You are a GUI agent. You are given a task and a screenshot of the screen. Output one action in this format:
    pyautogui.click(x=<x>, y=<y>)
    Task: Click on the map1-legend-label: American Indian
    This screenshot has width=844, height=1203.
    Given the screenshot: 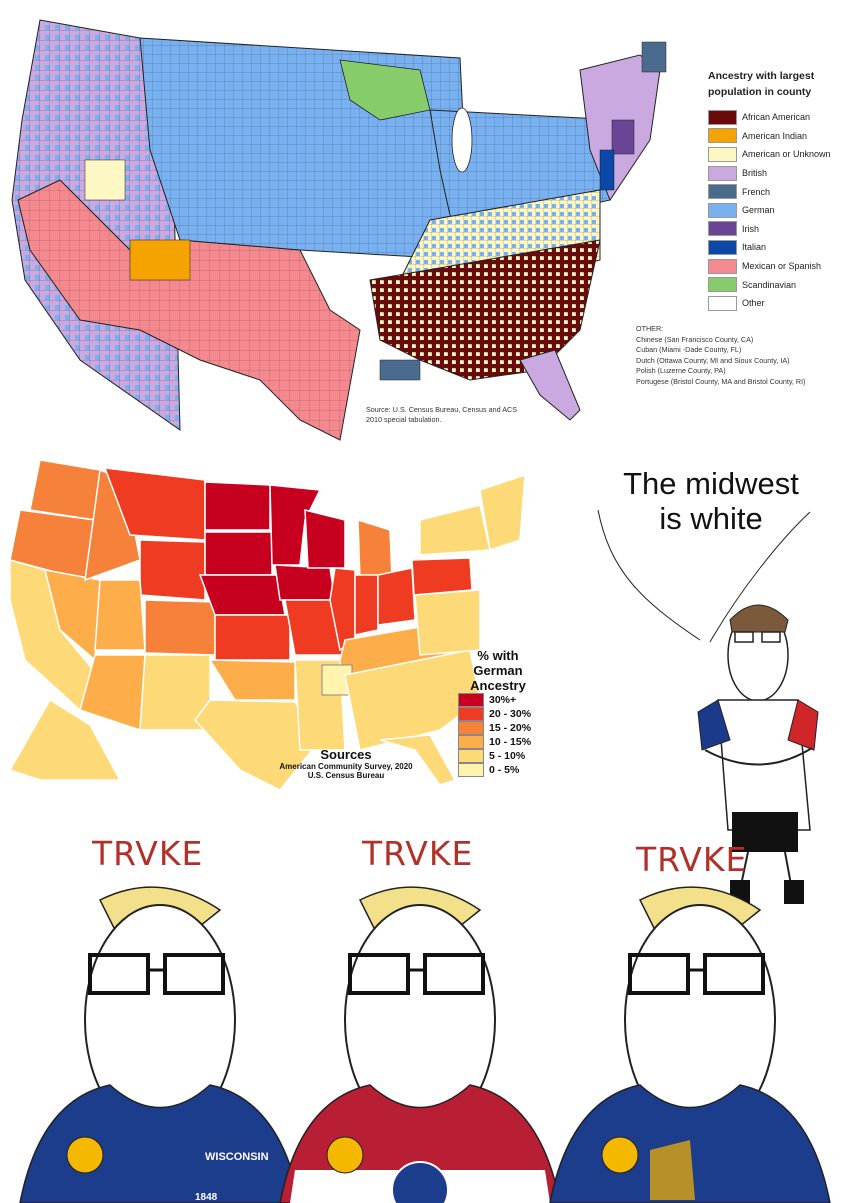 What is the action you would take?
    pyautogui.click(x=775, y=135)
    